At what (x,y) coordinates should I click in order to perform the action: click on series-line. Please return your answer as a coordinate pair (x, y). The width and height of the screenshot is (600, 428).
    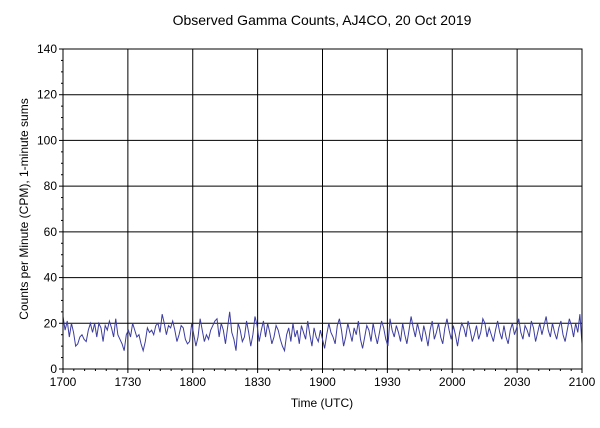
    Looking at the image, I should click on (322, 332).